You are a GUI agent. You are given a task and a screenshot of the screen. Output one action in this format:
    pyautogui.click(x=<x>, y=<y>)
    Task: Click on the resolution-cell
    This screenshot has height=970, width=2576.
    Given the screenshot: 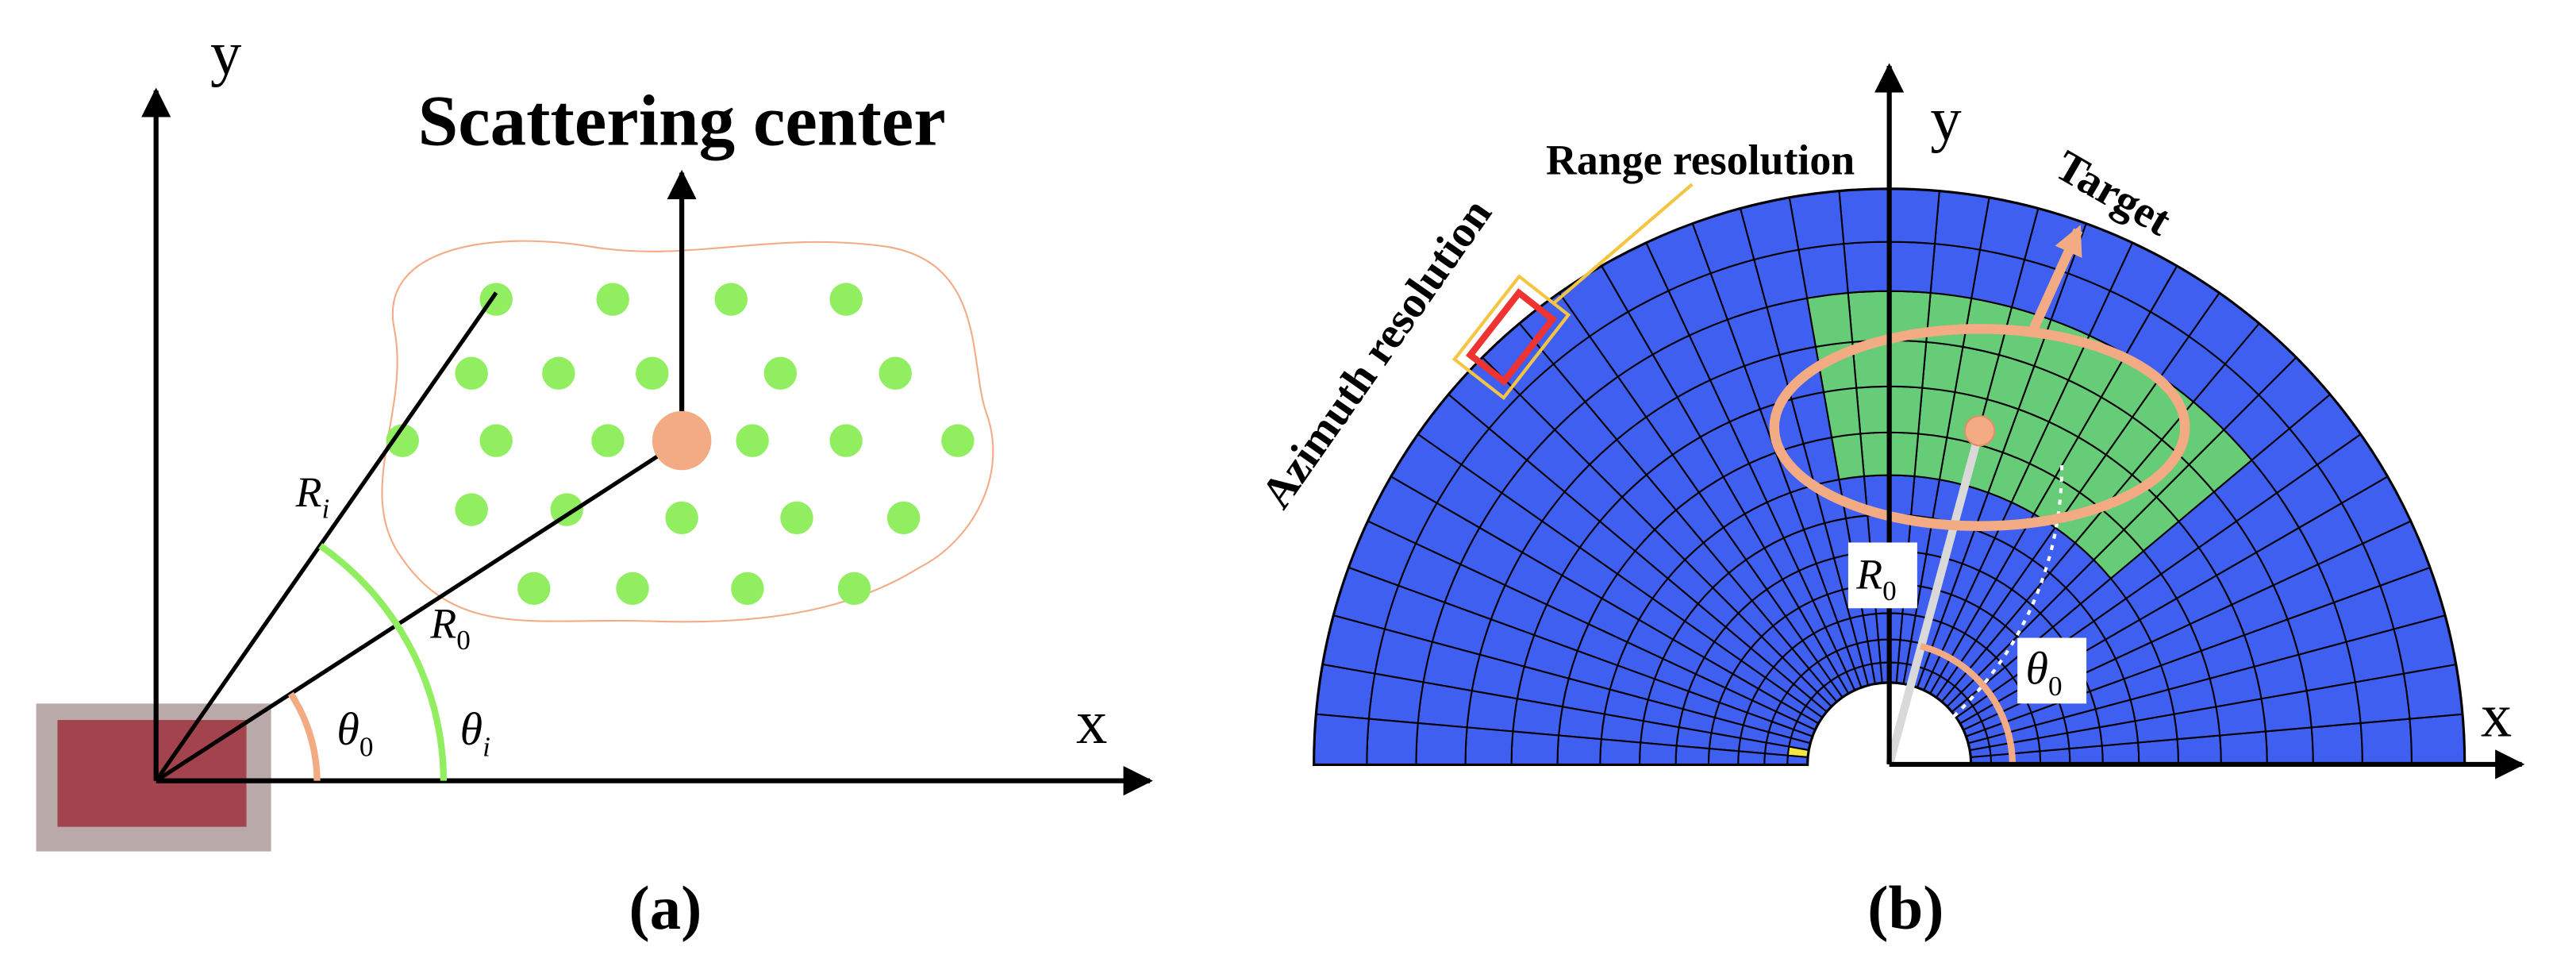 What is the action you would take?
    pyautogui.click(x=1511, y=337)
    